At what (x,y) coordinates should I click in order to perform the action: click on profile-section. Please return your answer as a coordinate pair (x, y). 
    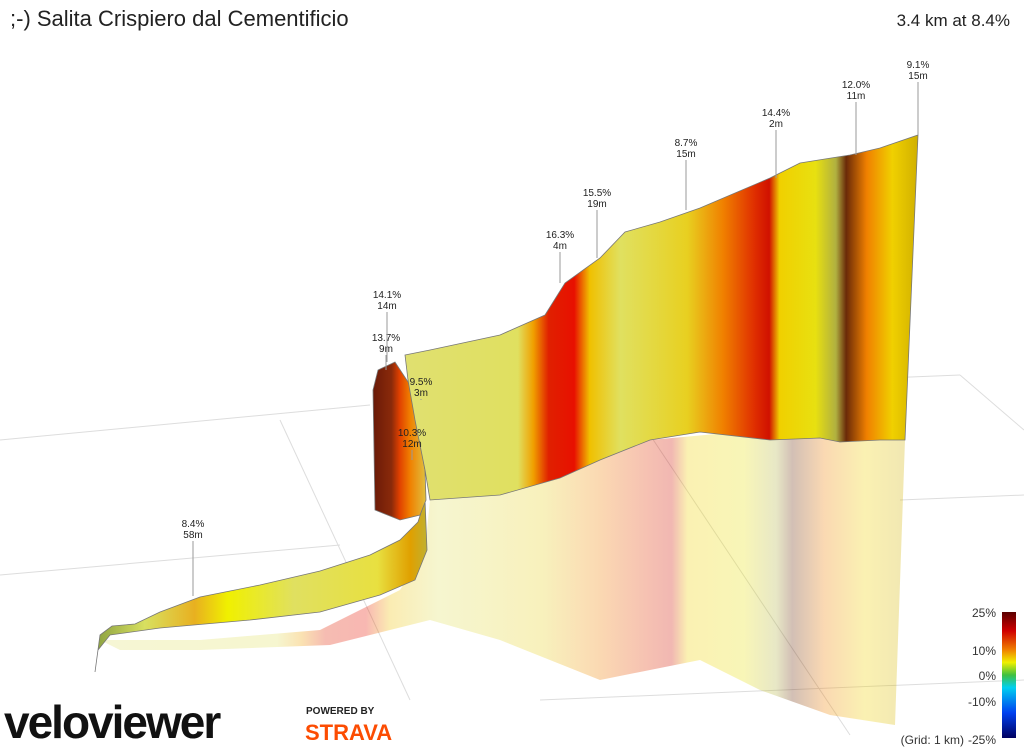
    Looking at the image, I should click on (261, 586).